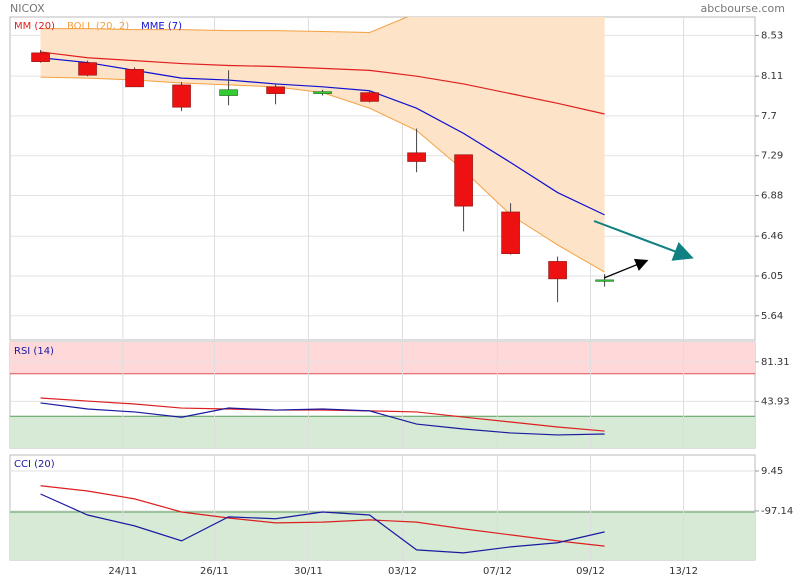 Image resolution: width=800 pixels, height=580 pixels. I want to click on y-tick-label: 8.53, so click(772, 35).